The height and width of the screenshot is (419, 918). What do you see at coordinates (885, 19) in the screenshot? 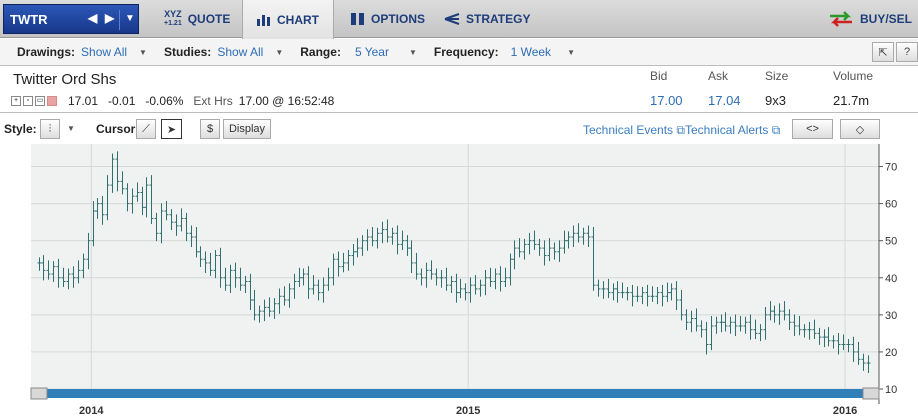
I see `buy-sell-label: BUY/SEL` at bounding box center [885, 19].